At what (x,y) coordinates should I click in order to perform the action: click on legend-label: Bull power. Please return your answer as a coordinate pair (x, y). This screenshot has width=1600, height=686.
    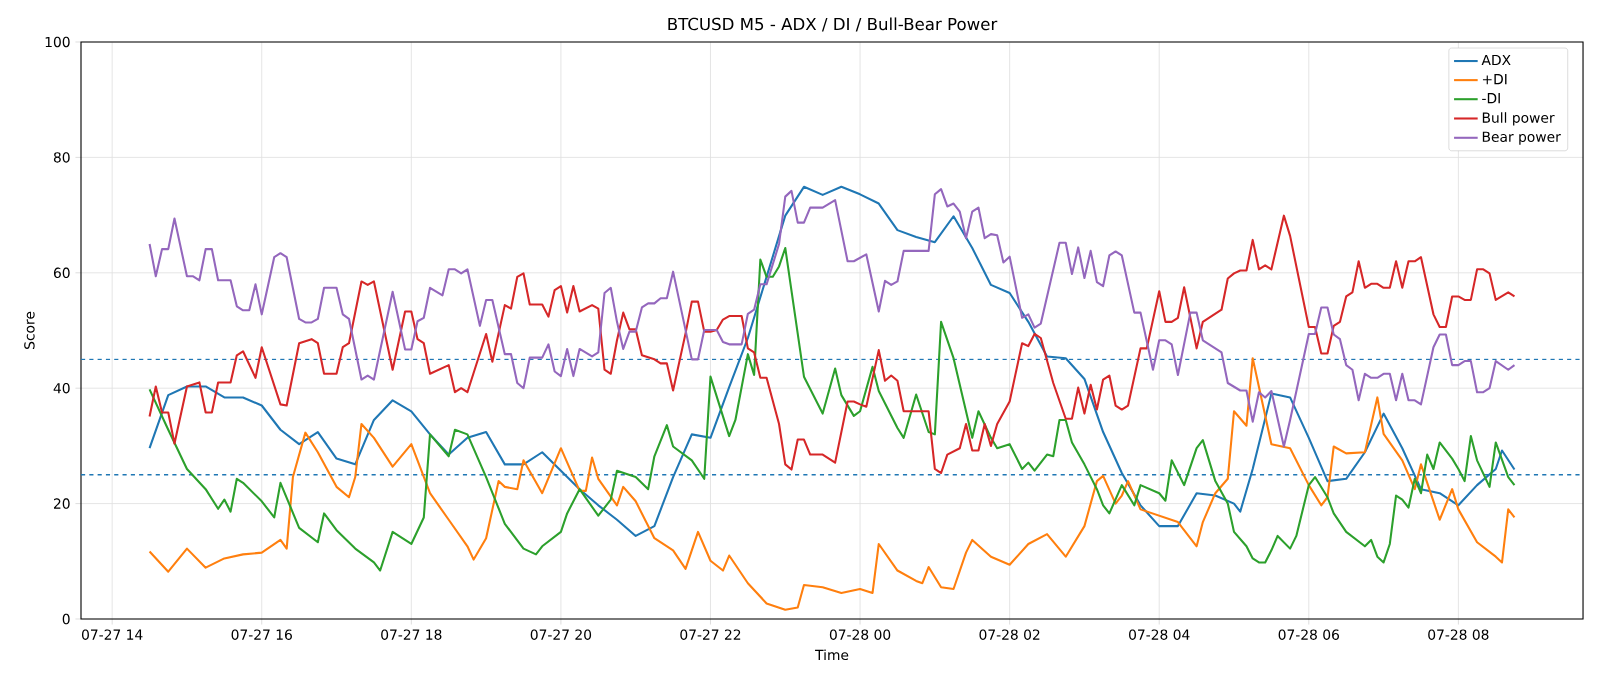
    Looking at the image, I should click on (1518, 119).